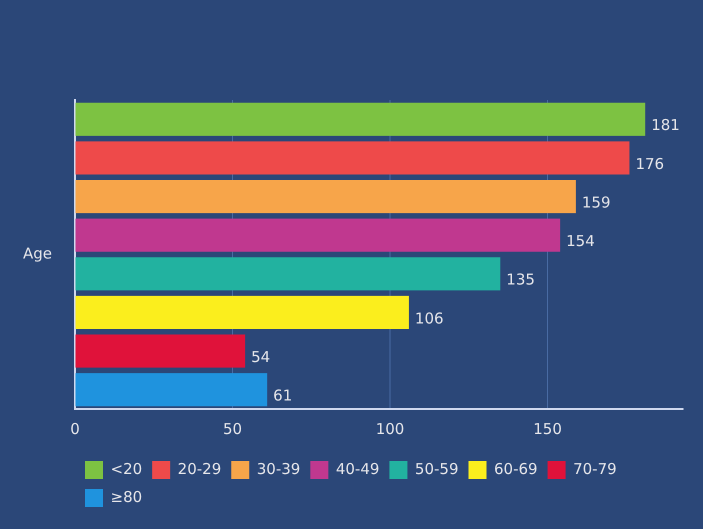 This screenshot has height=529, width=703. What do you see at coordinates (37, 253) in the screenshot?
I see `y-axis-title: Age` at bounding box center [37, 253].